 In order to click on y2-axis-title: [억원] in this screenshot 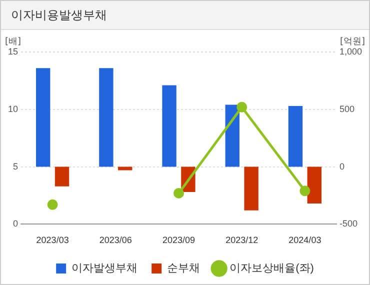, I will do `click(352, 41)`.